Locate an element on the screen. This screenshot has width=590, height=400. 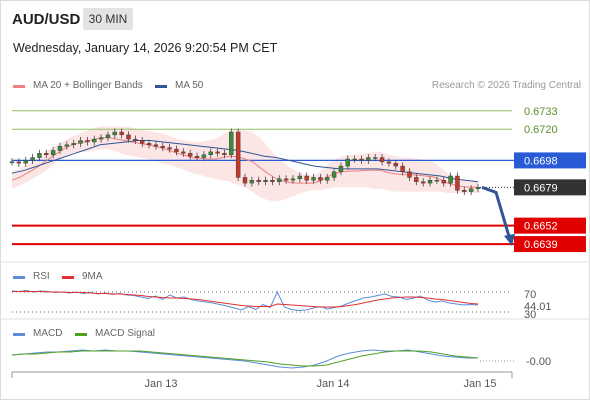
macd-signal-legend-swatch is located at coordinates (81, 334).